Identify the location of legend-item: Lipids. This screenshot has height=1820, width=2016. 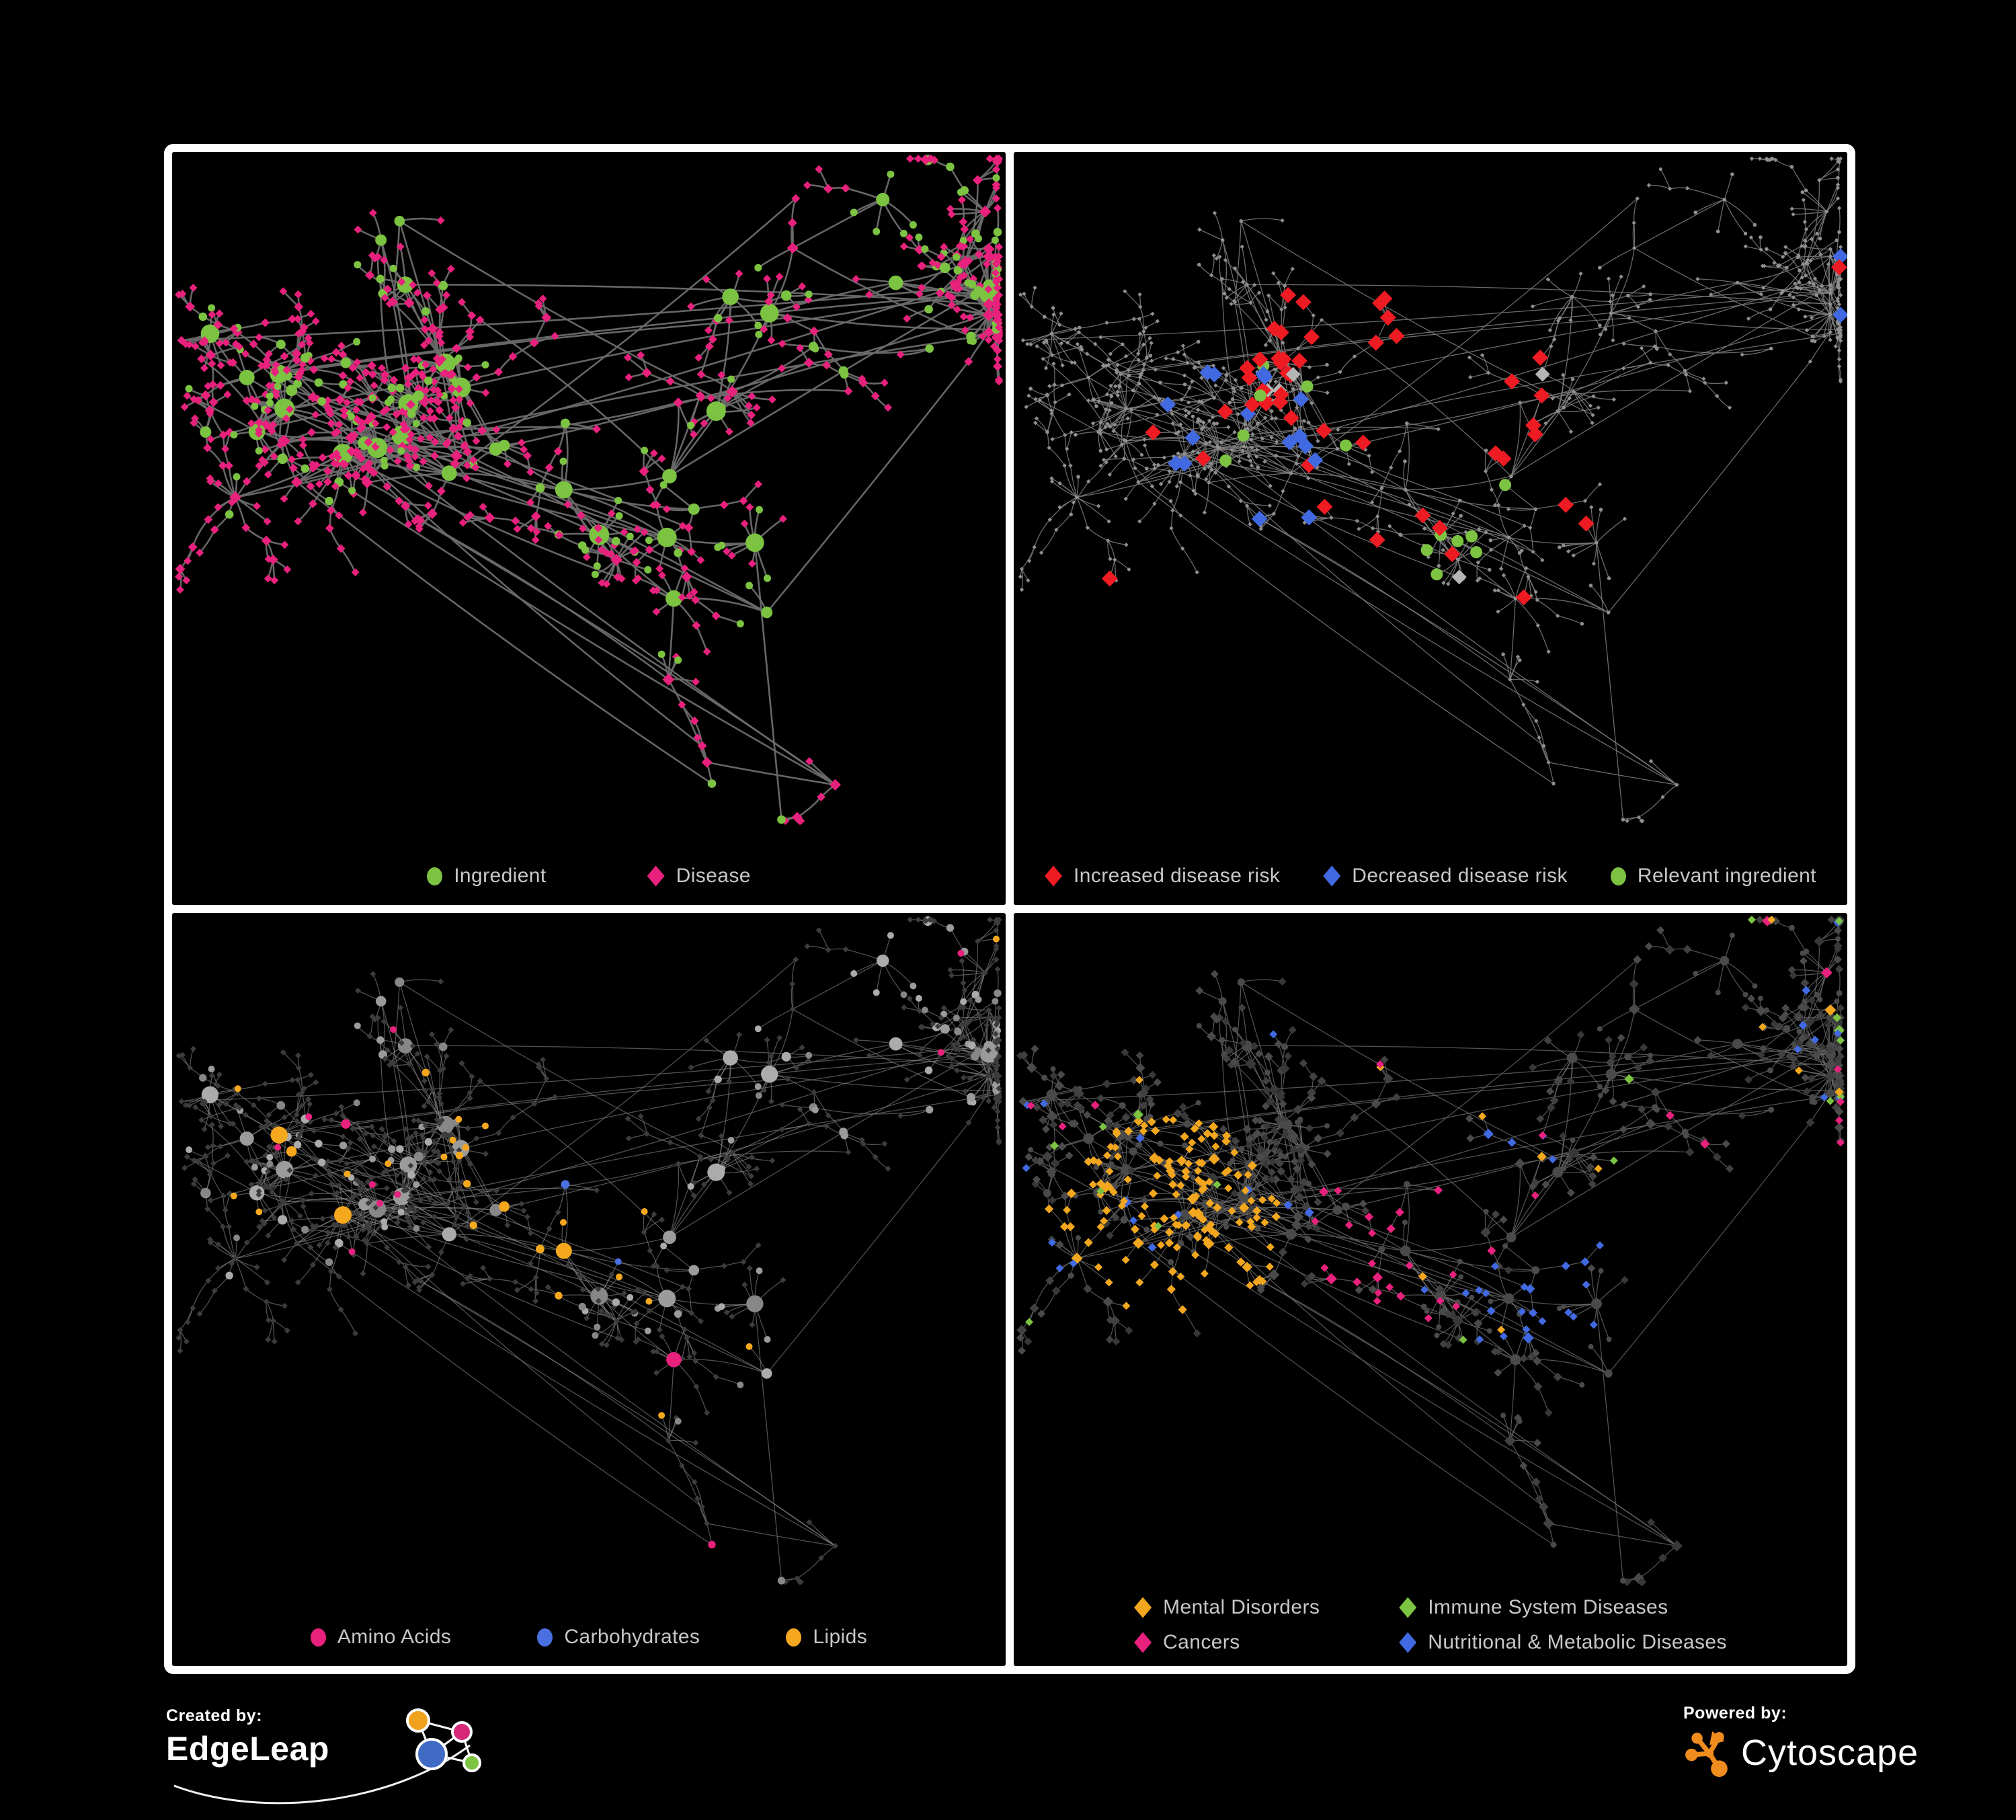
(826, 1637).